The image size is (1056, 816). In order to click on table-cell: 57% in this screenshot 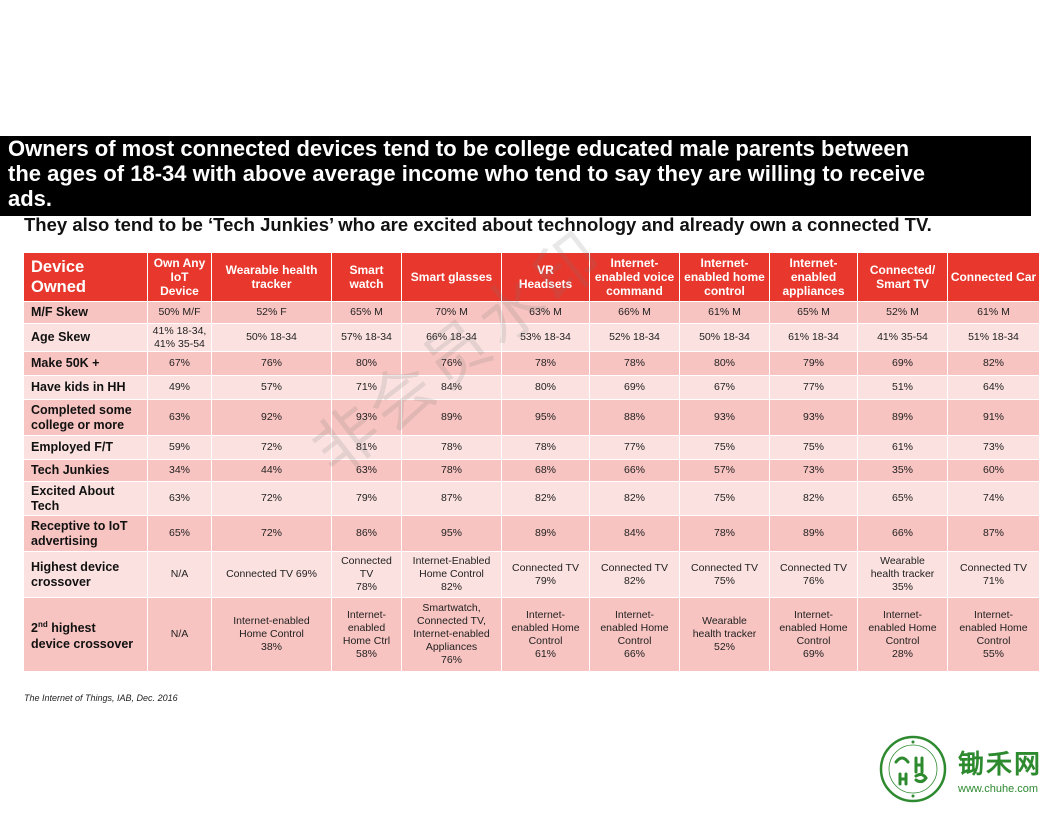, I will do `click(272, 388)`.